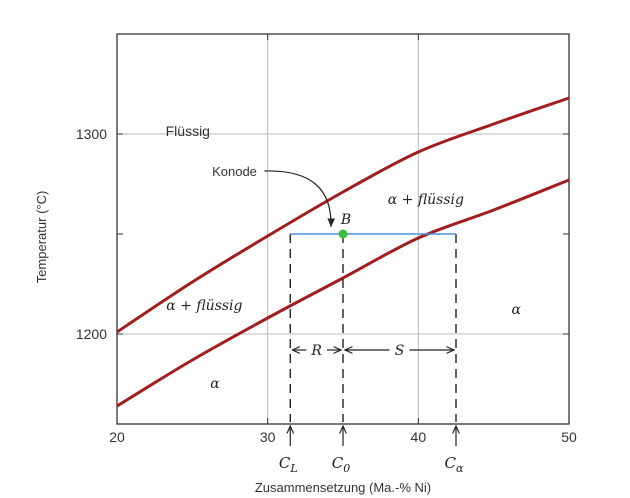 Image resolution: width=630 pixels, height=498 pixels. Describe the element at coordinates (188, 131) in the screenshot. I see `region-label: Flüssig` at that location.